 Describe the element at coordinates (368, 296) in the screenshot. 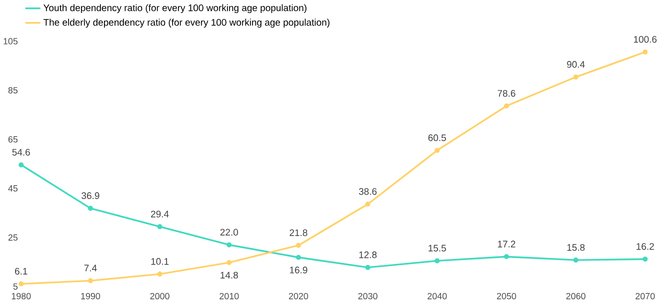

I see `x-tick-label: 2030` at that location.